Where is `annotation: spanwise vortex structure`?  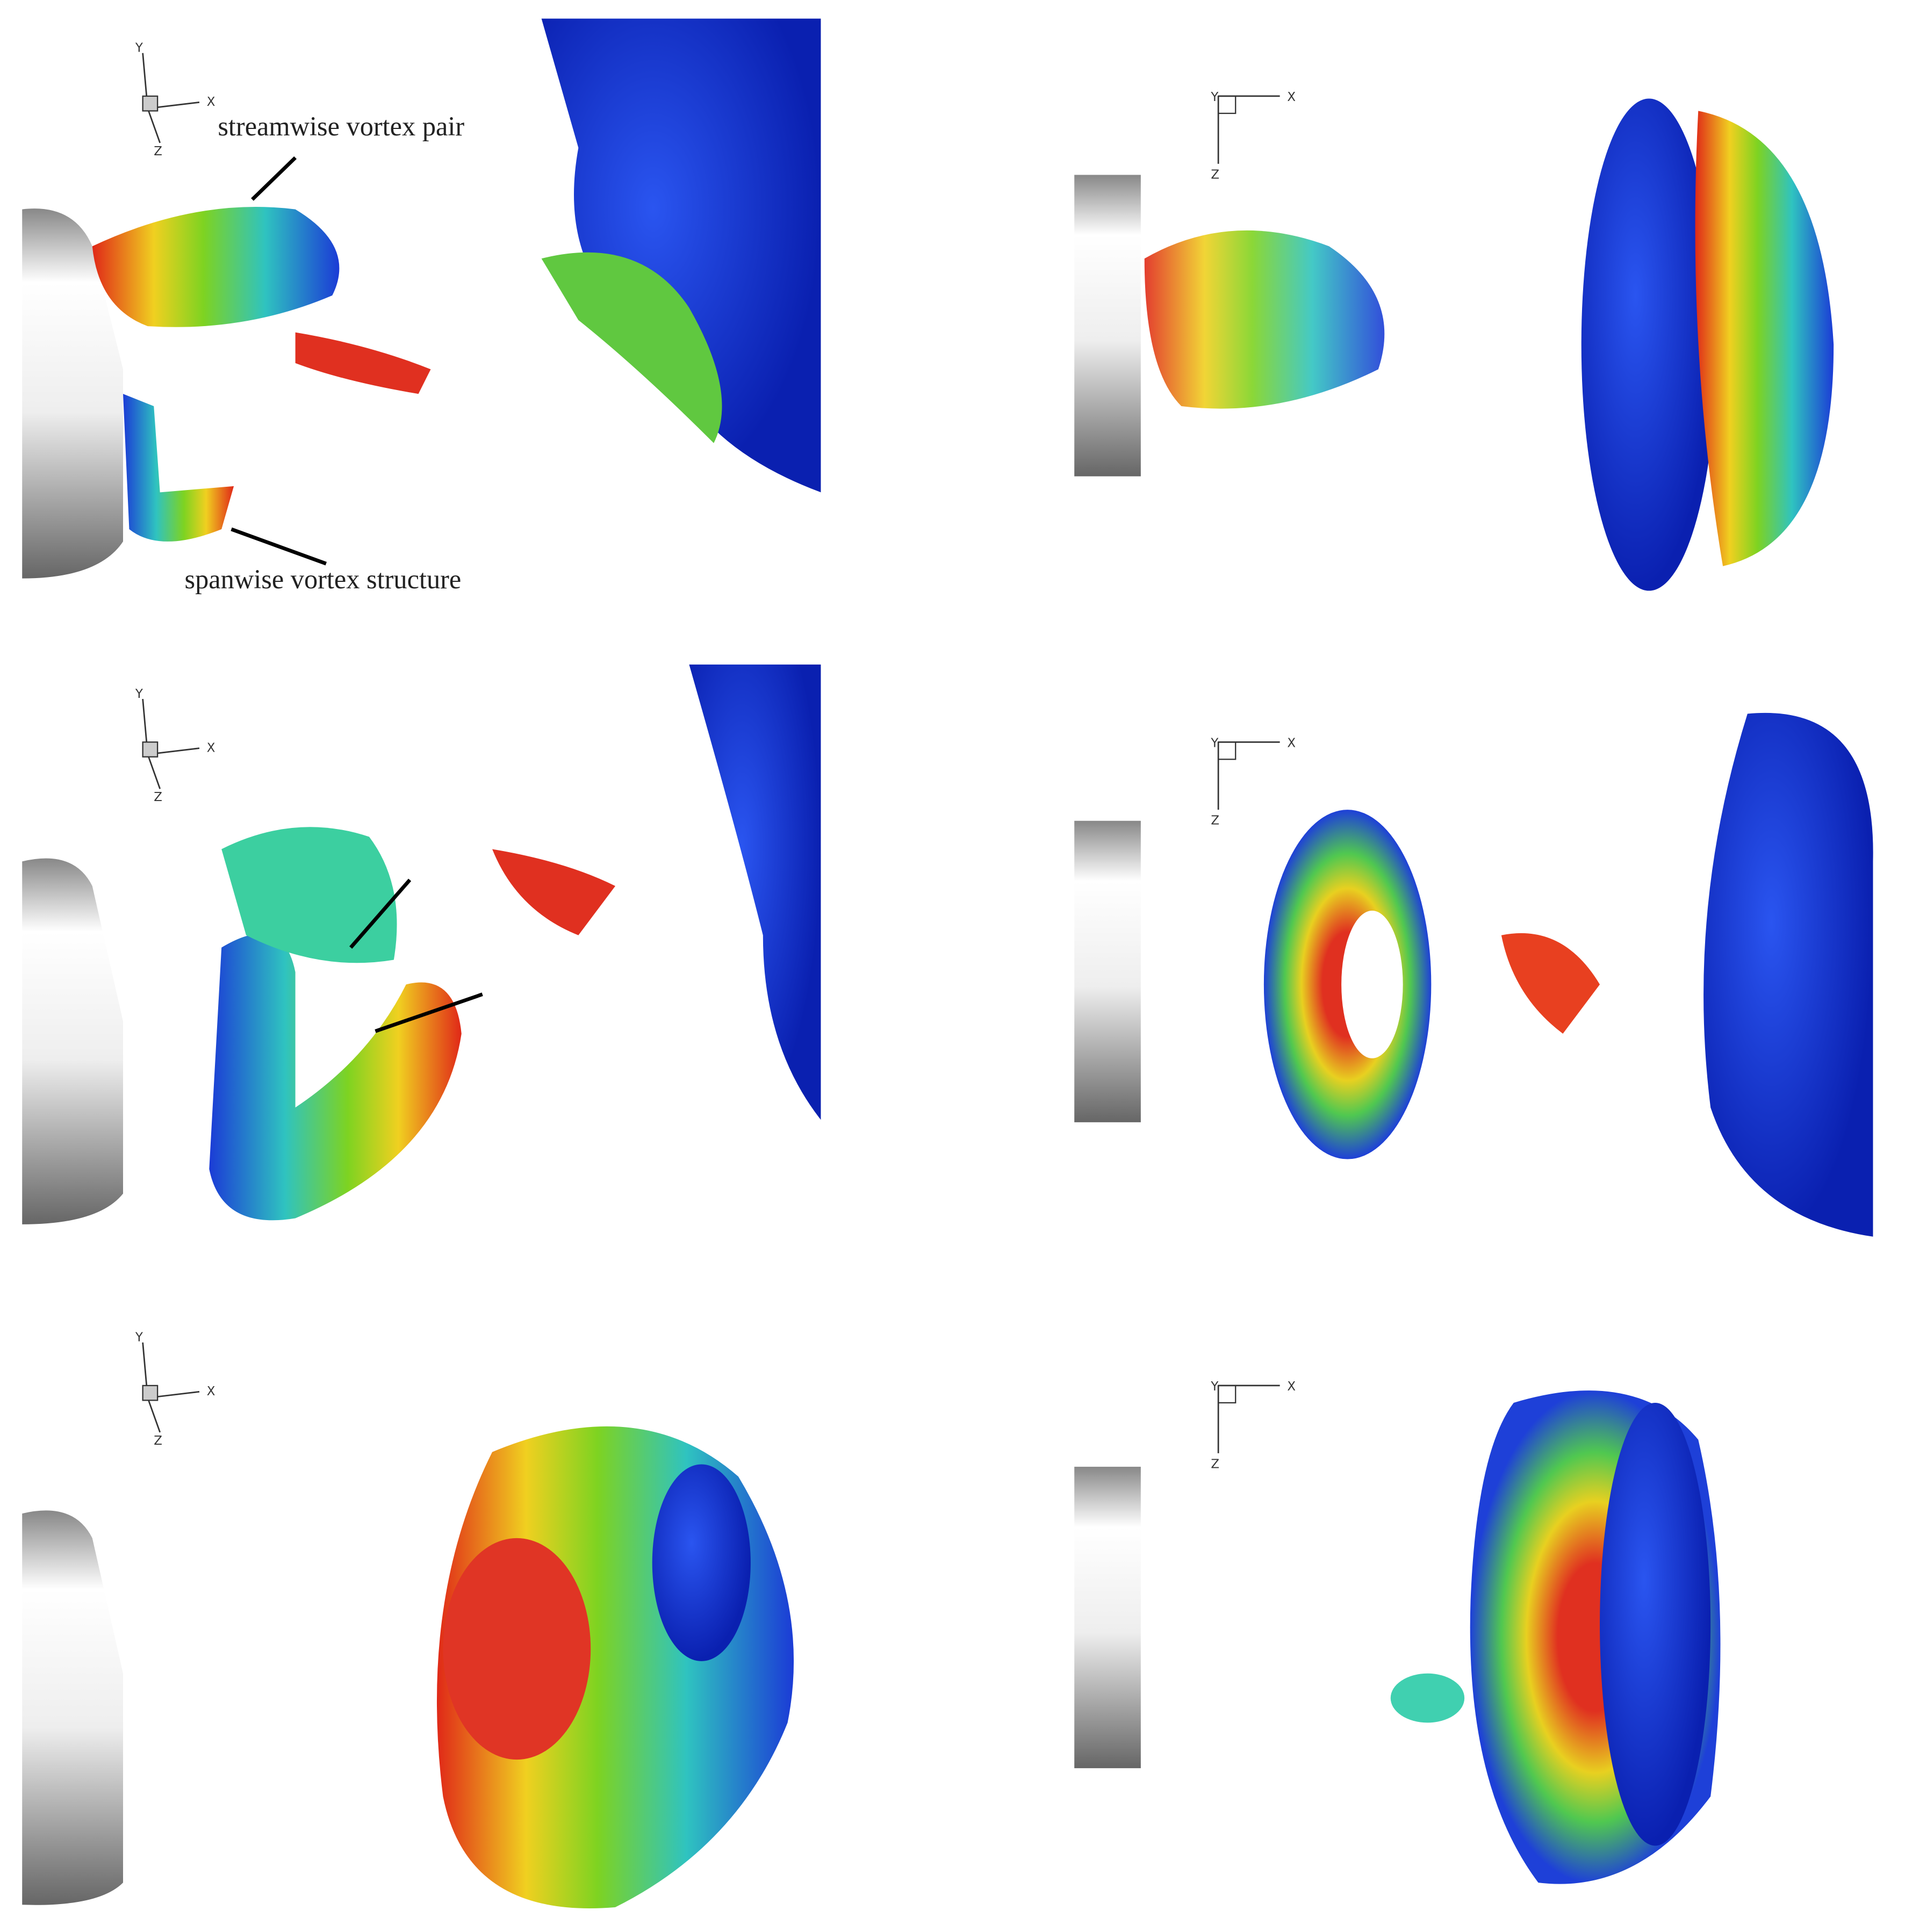
annotation: spanwise vortex structure is located at coordinates (324, 579).